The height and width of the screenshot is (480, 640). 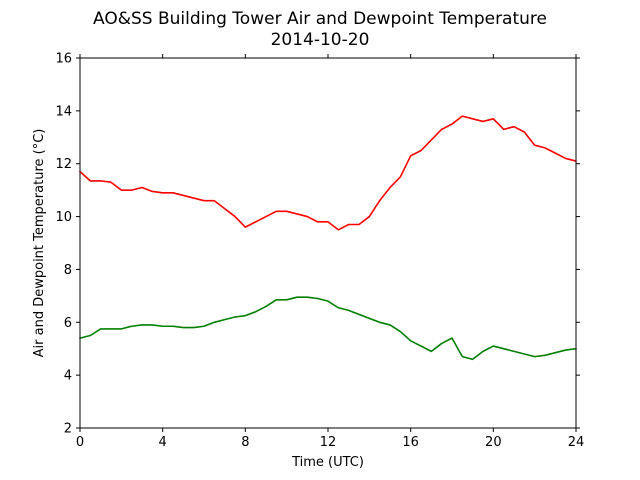 I want to click on y-axis-title: Air and Dewpoint Temperature (°C), so click(x=39, y=243).